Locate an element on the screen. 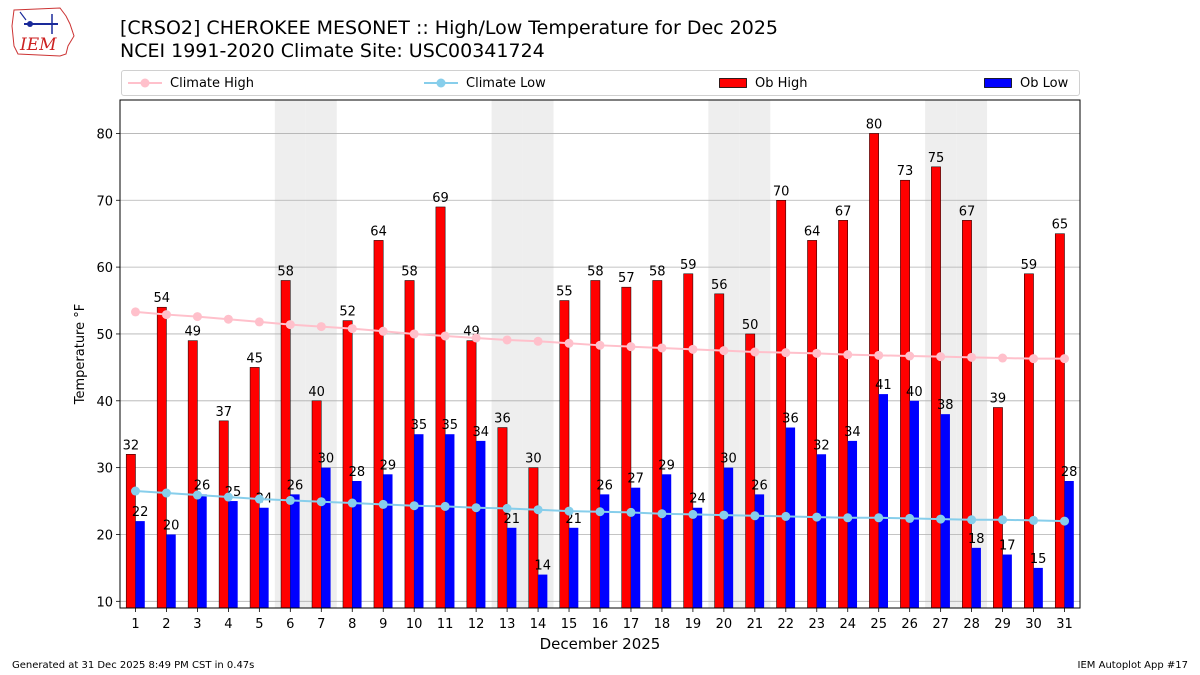  ob-high-label: 67 is located at coordinates (843, 211).